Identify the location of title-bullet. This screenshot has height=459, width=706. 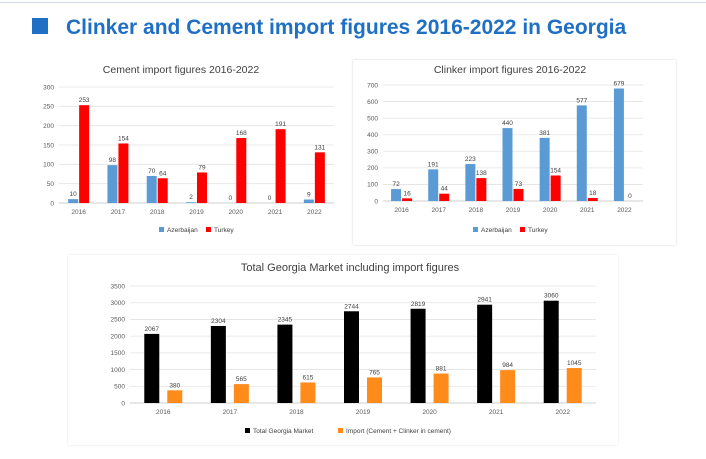
(40, 26).